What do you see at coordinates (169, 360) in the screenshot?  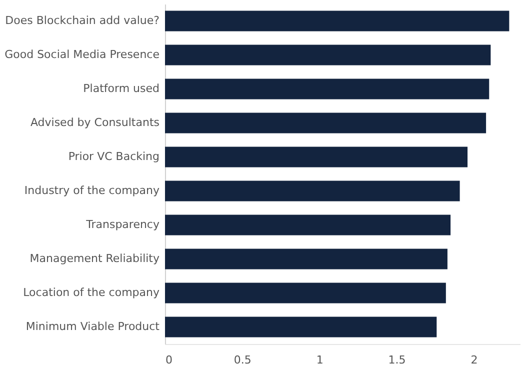 I see `x-tick-label: 0` at bounding box center [169, 360].